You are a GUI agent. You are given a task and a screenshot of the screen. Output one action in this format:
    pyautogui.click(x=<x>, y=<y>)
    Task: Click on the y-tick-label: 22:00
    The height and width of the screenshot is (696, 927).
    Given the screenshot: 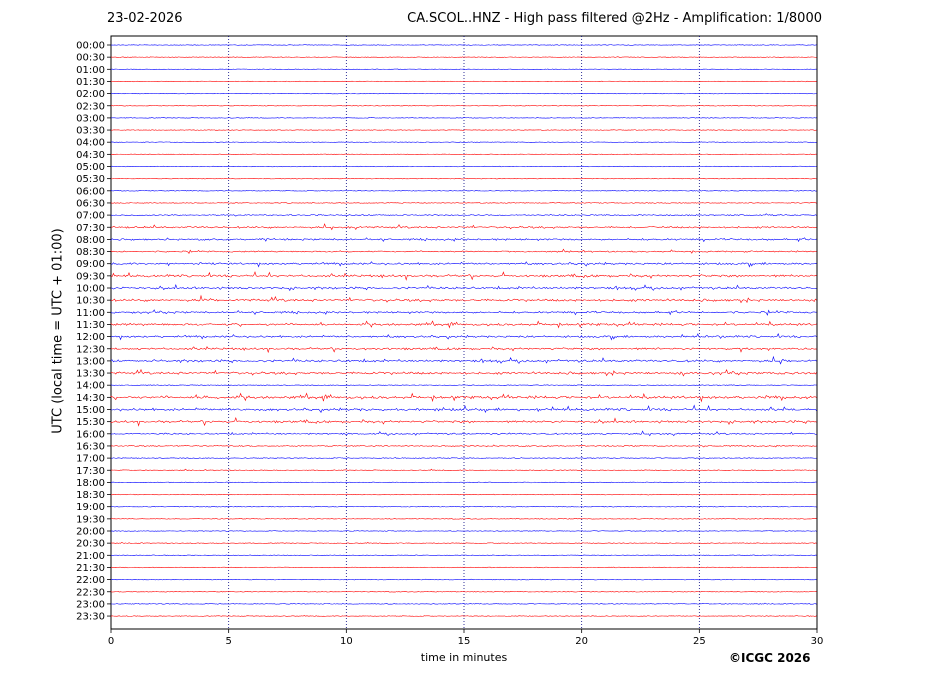 What is the action you would take?
    pyautogui.click(x=90, y=580)
    